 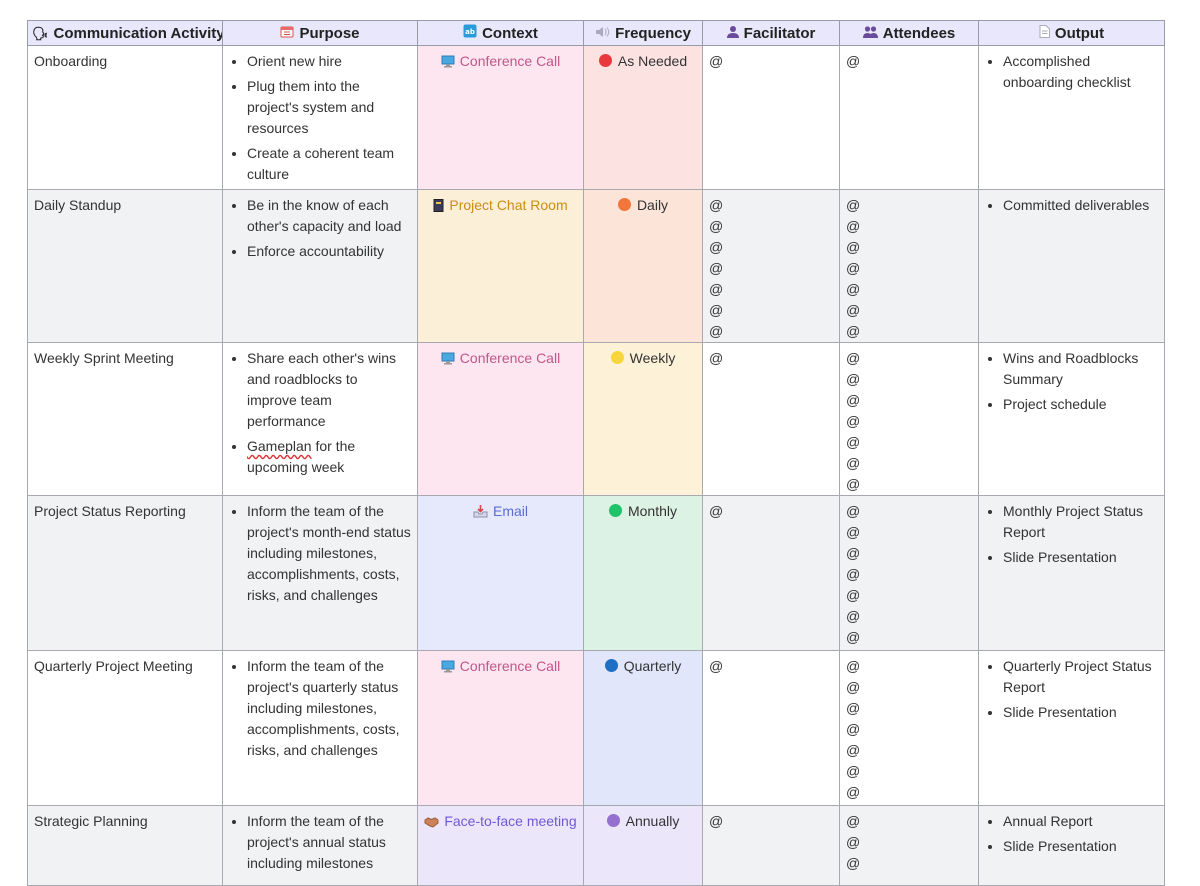 What do you see at coordinates (125, 845) in the screenshot?
I see `activity-cell: Strategic Planning` at bounding box center [125, 845].